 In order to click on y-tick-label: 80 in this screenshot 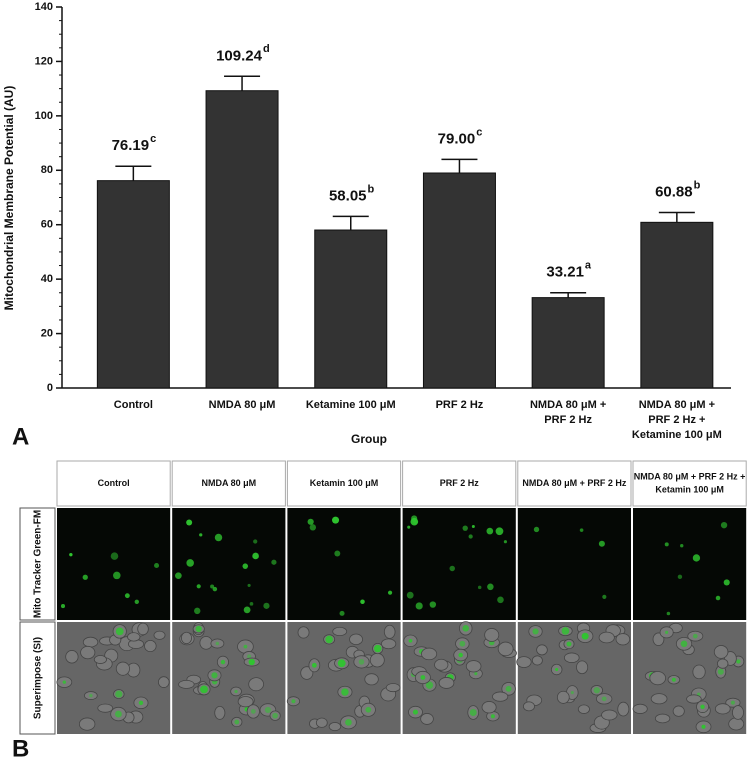, I will do `click(47, 170)`.